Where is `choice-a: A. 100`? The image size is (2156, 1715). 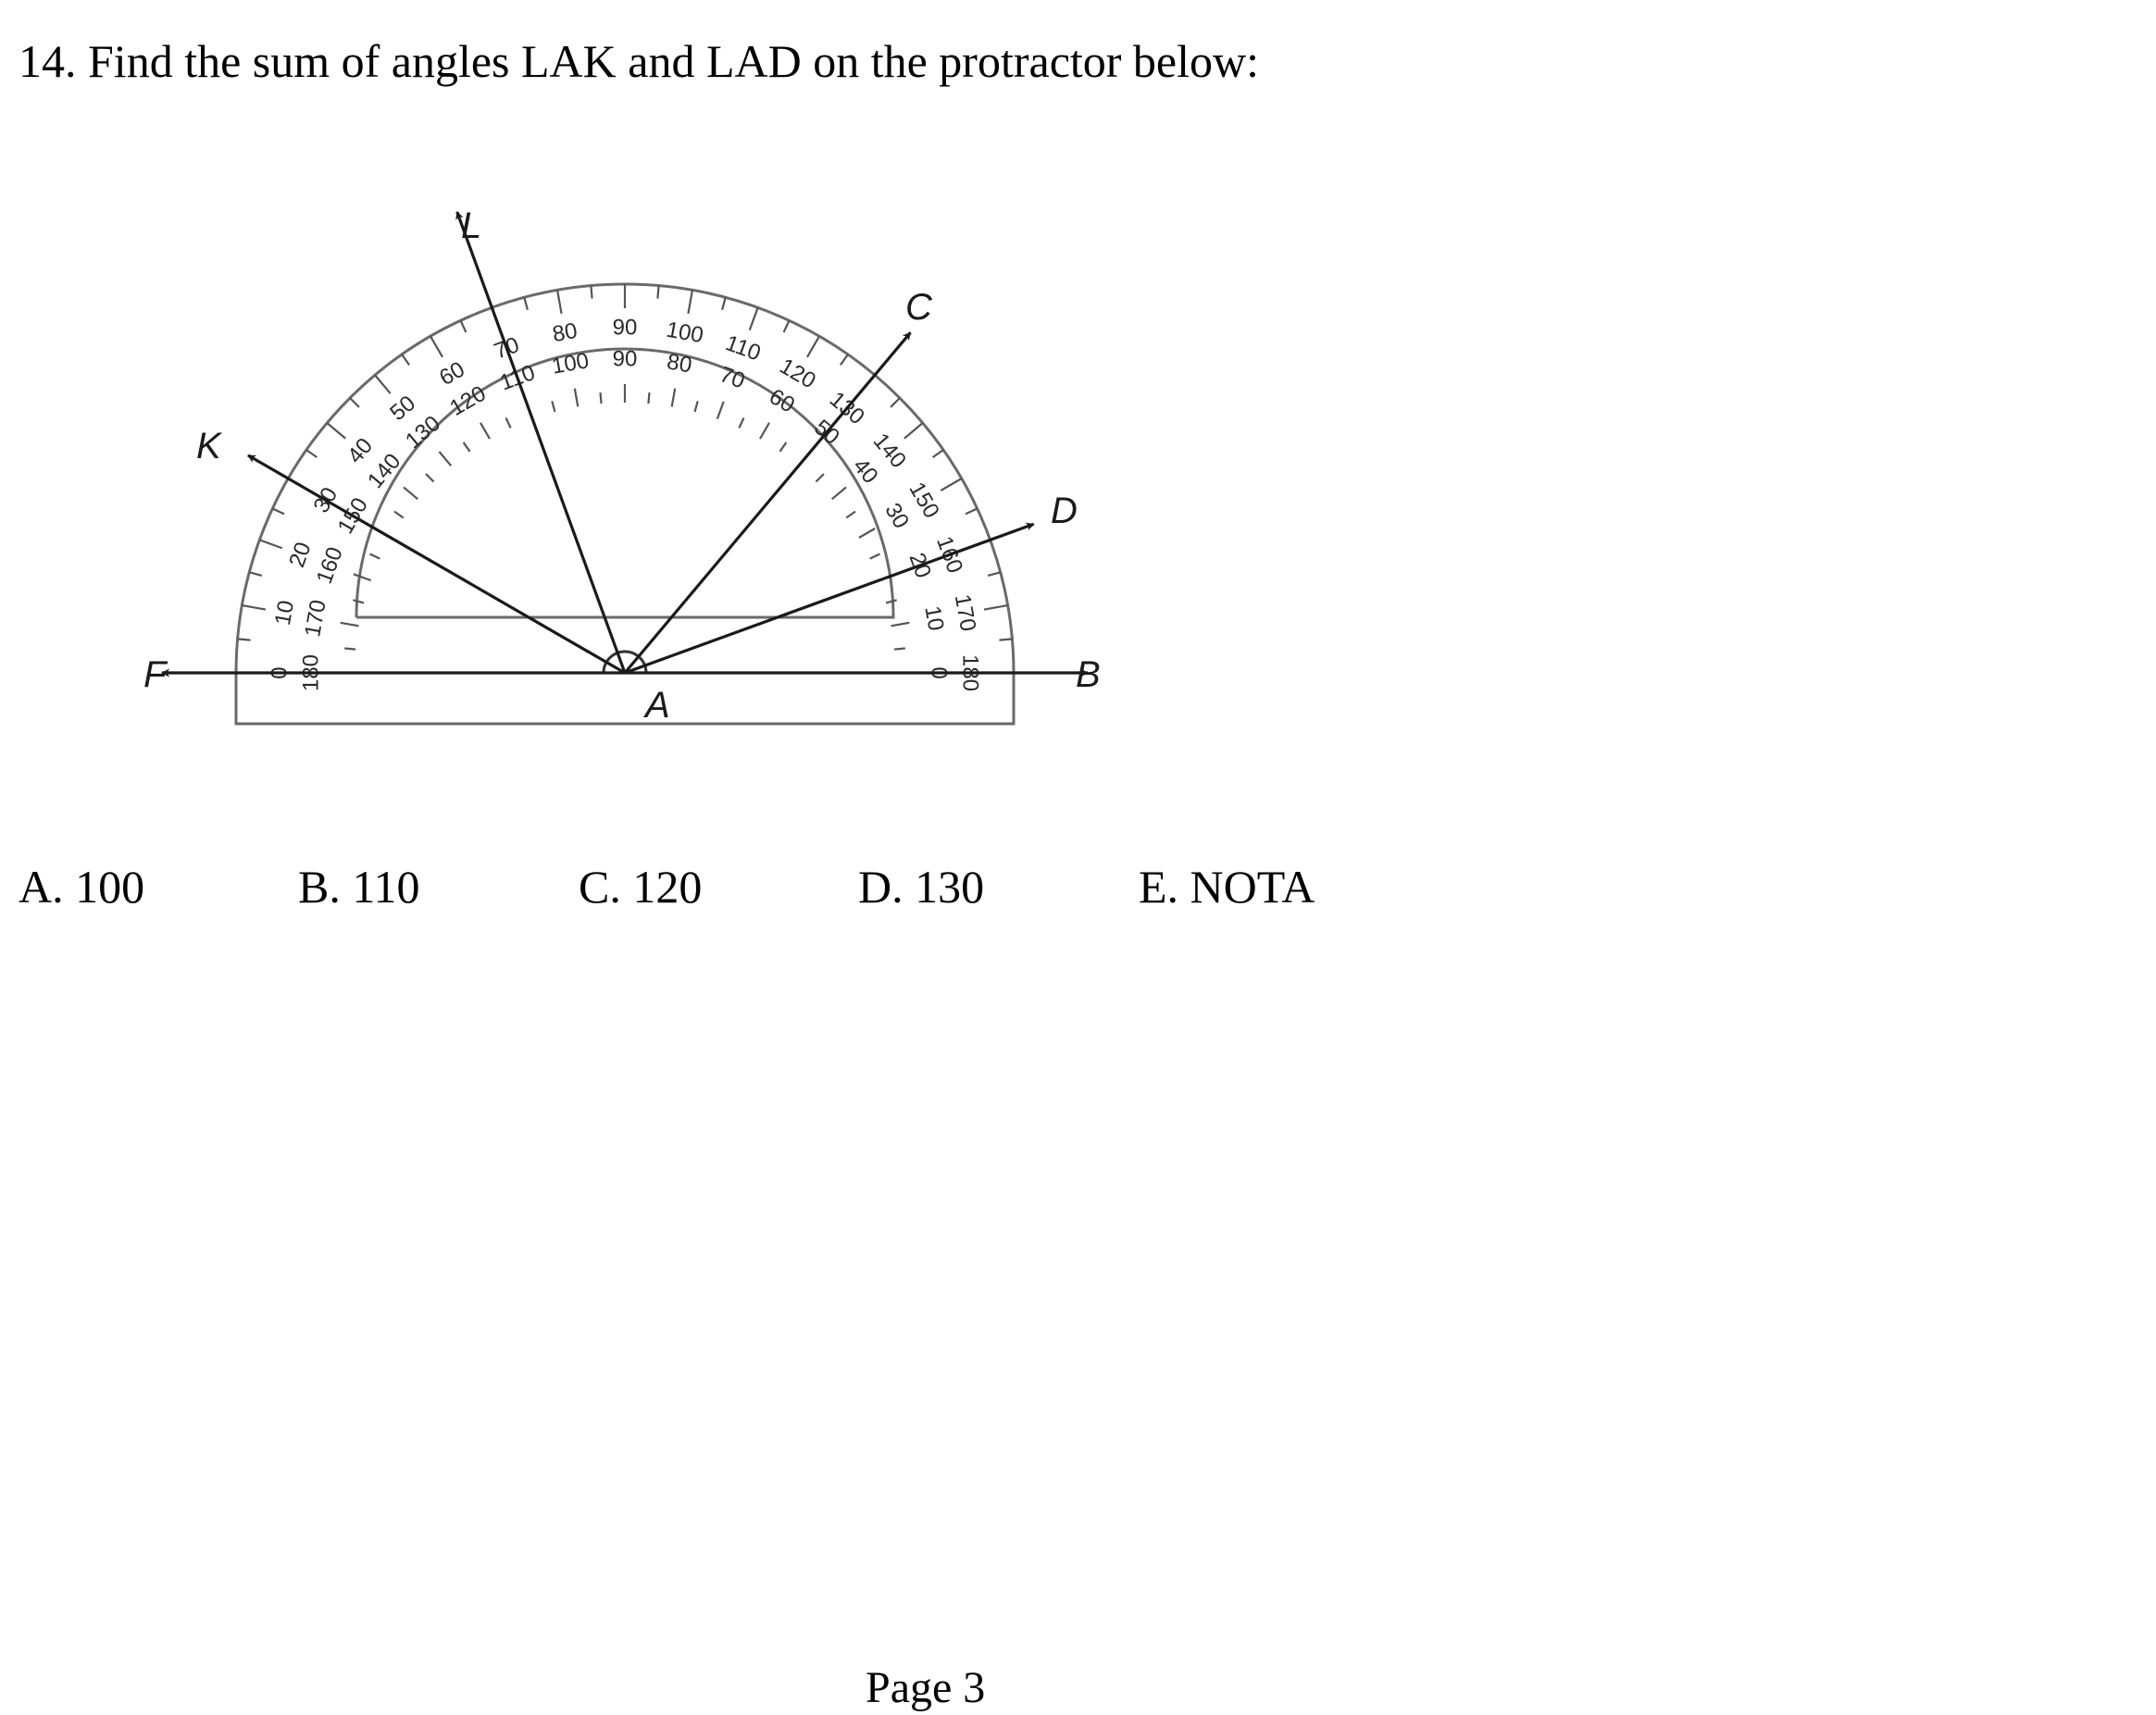 choice-a: A. 100 is located at coordinates (82, 887).